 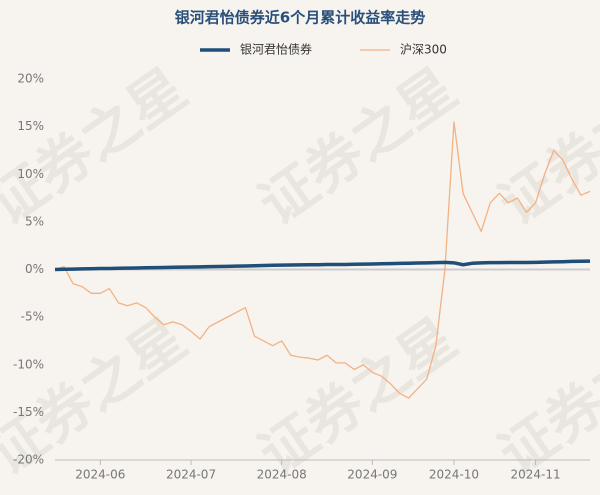 What do you see at coordinates (300, 18) in the screenshot?
I see `chart-title: 银河君怡债券近6个月累计收益率走势` at bounding box center [300, 18].